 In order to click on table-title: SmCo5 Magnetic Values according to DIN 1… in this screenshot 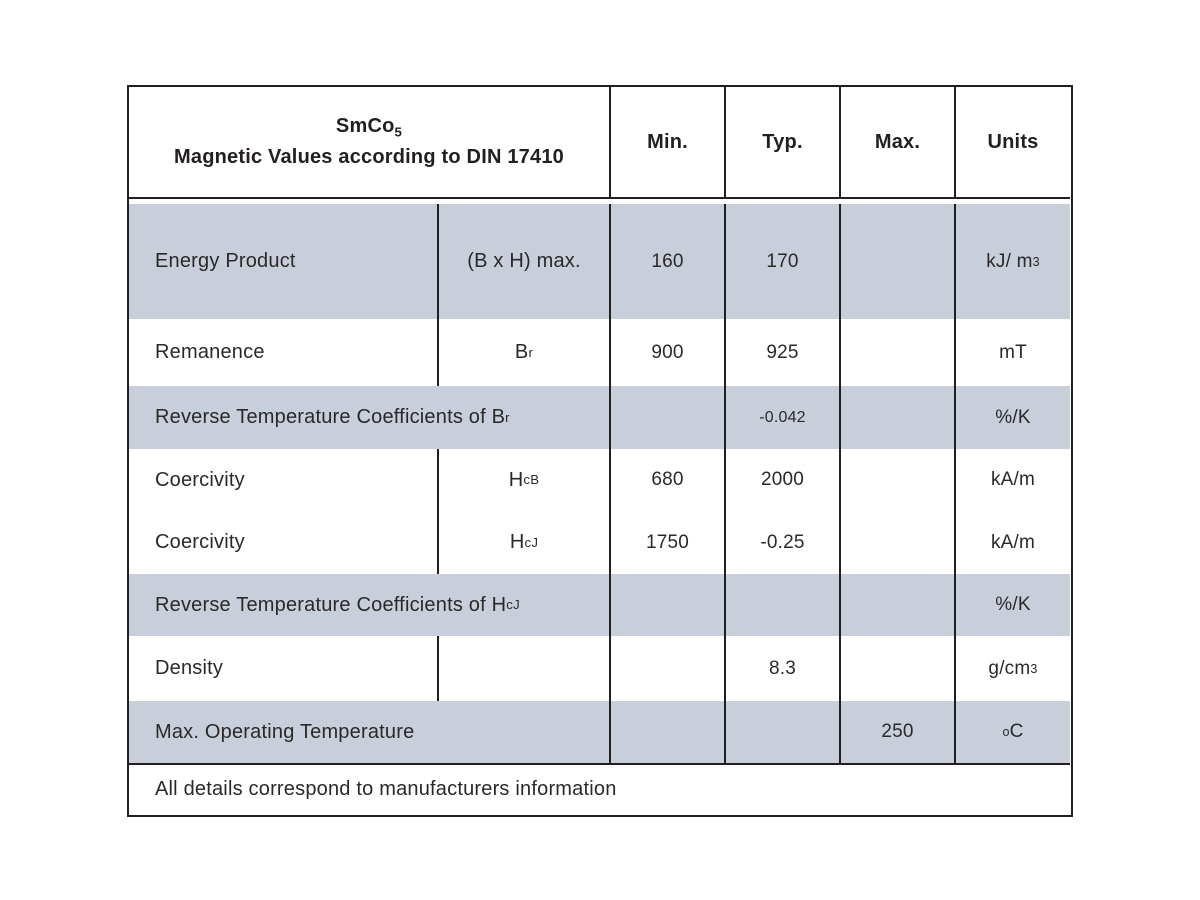, I will do `click(369, 143)`.